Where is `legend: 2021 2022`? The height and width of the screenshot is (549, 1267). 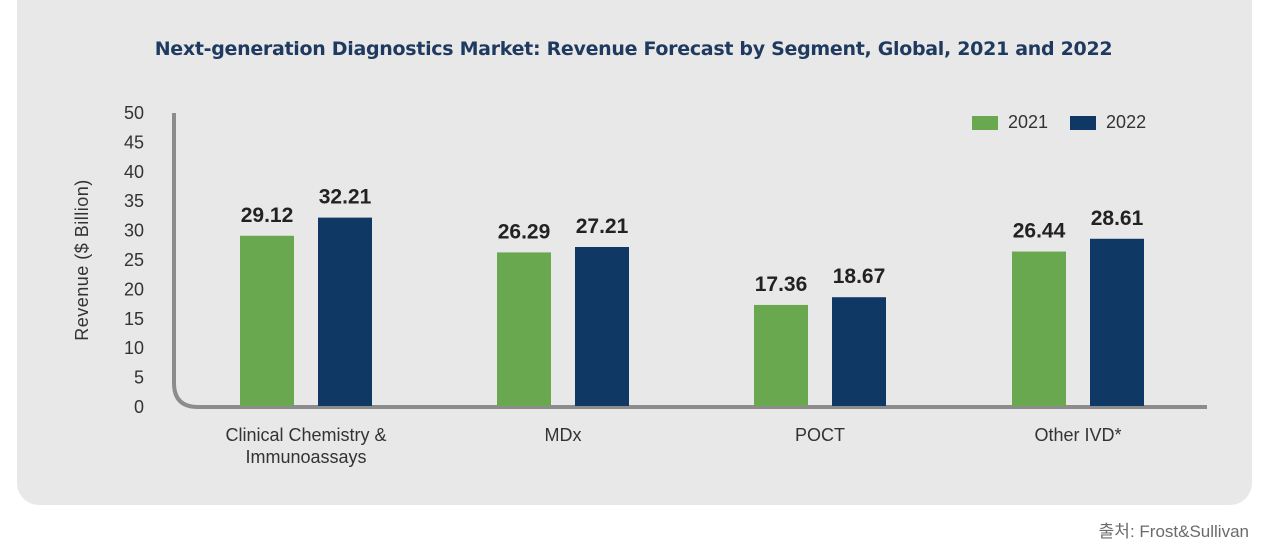 legend: 2021 2022 is located at coordinates (1070, 122).